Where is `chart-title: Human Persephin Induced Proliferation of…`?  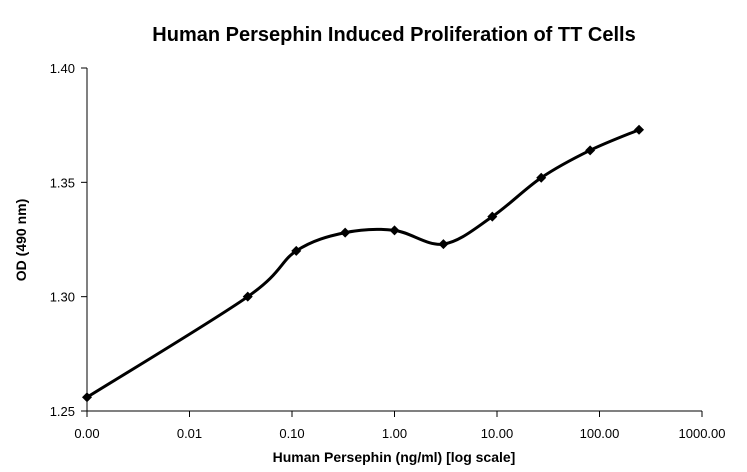 chart-title: Human Persephin Induced Proliferation of… is located at coordinates (393, 35).